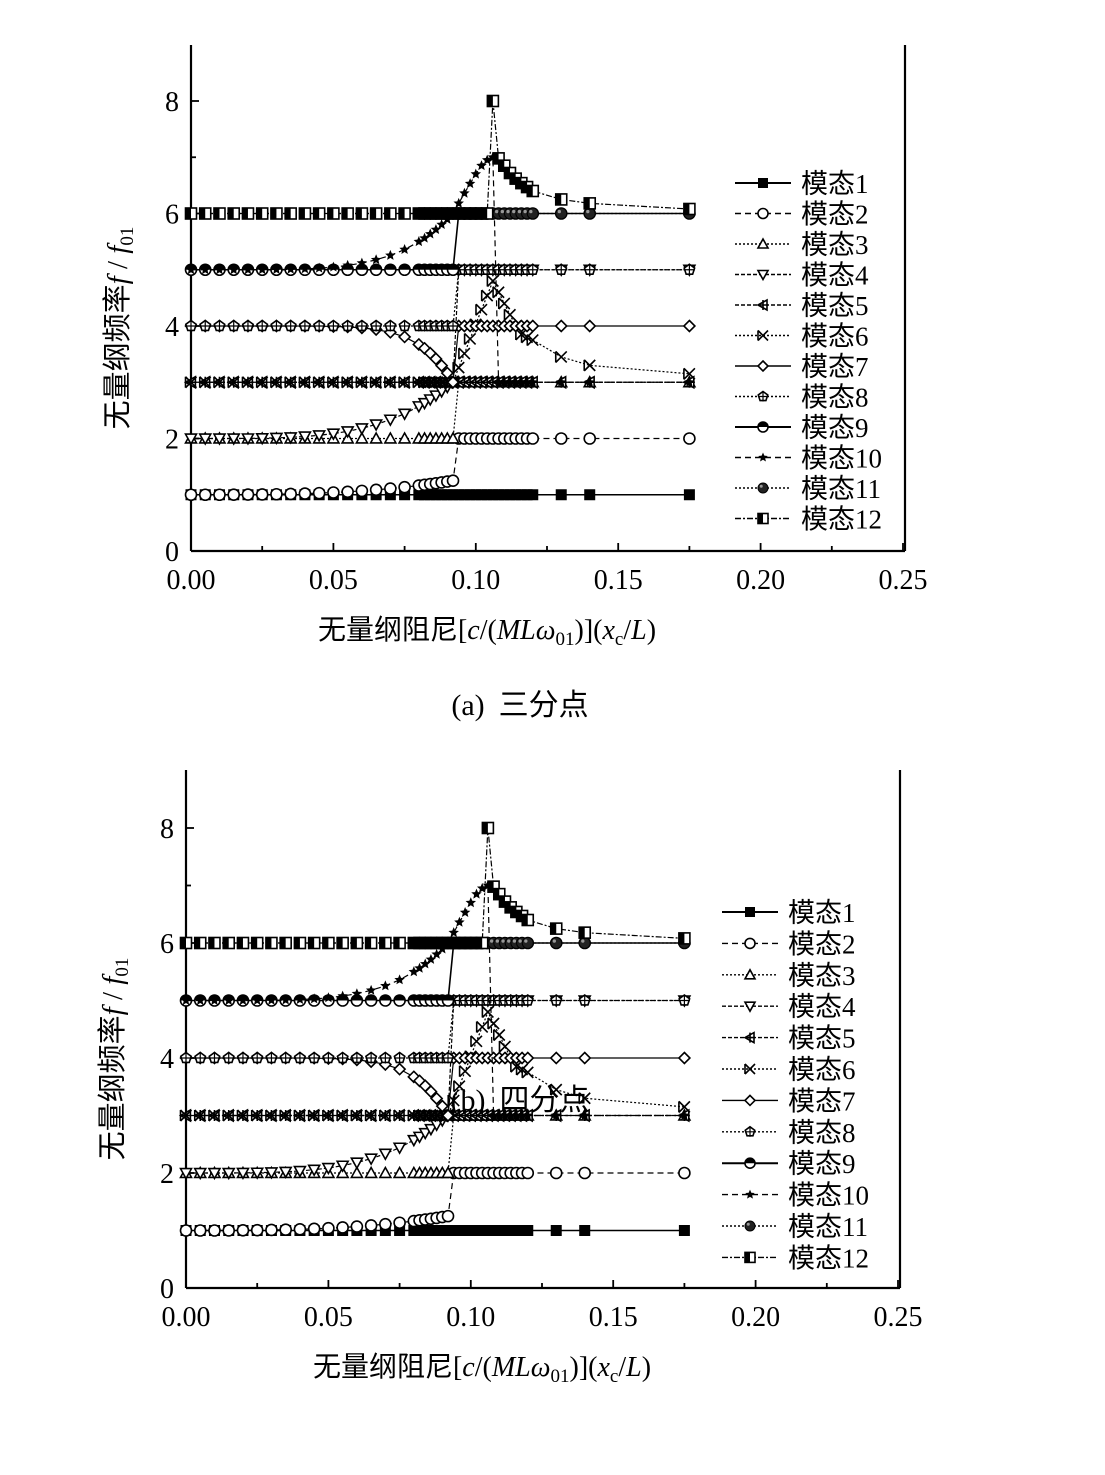  I want to click on y-tick-label: 0, so click(172, 552).